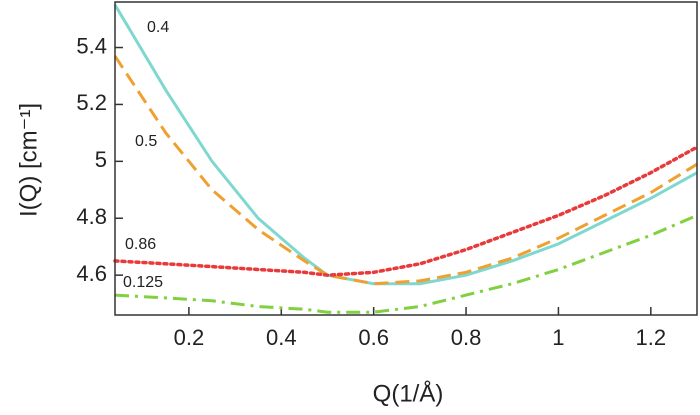  Describe the element at coordinates (143, 282) in the screenshot. I see `series-label: 0.125` at that location.